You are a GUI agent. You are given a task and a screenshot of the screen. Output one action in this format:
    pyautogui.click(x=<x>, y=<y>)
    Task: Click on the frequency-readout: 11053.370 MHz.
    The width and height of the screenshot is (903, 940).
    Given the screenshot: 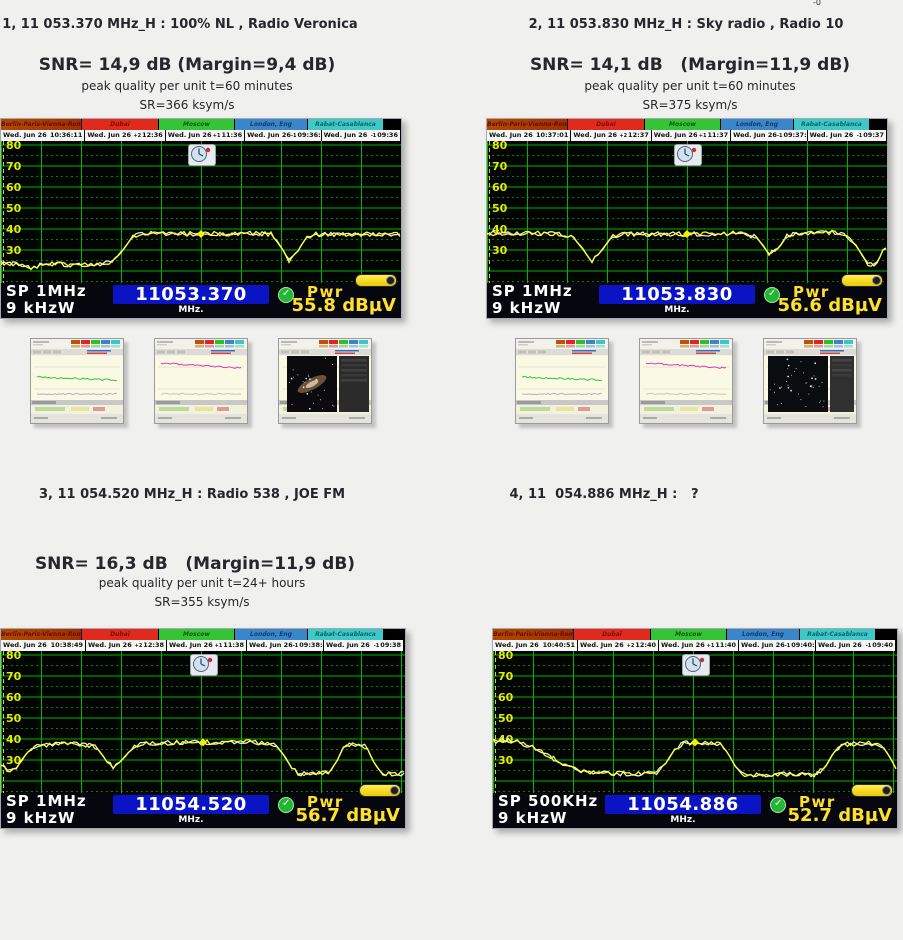 What is the action you would take?
    pyautogui.click(x=191, y=300)
    